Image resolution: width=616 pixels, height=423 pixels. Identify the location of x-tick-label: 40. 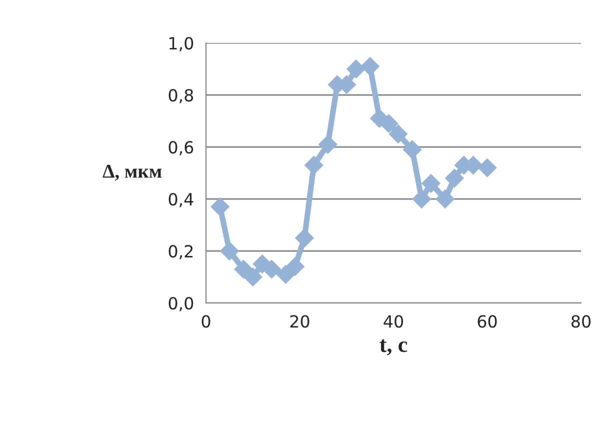
(393, 321).